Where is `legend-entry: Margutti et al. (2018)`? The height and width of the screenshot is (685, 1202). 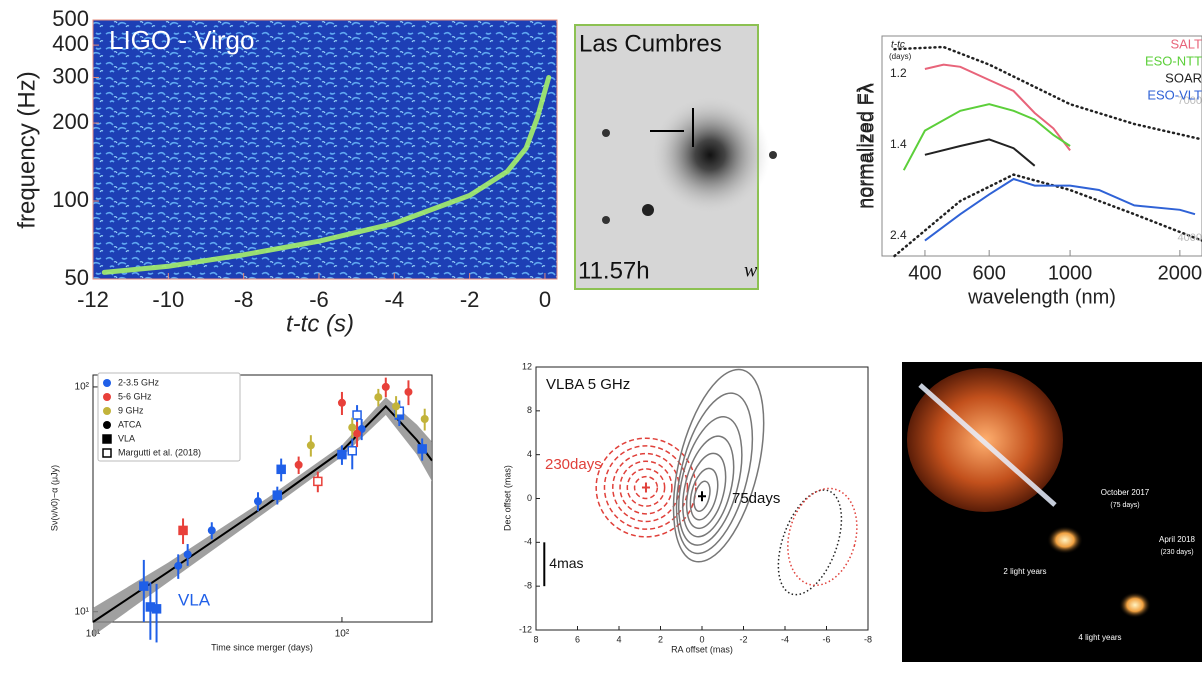 legend-entry: Margutti et al. (2018) is located at coordinates (159, 452).